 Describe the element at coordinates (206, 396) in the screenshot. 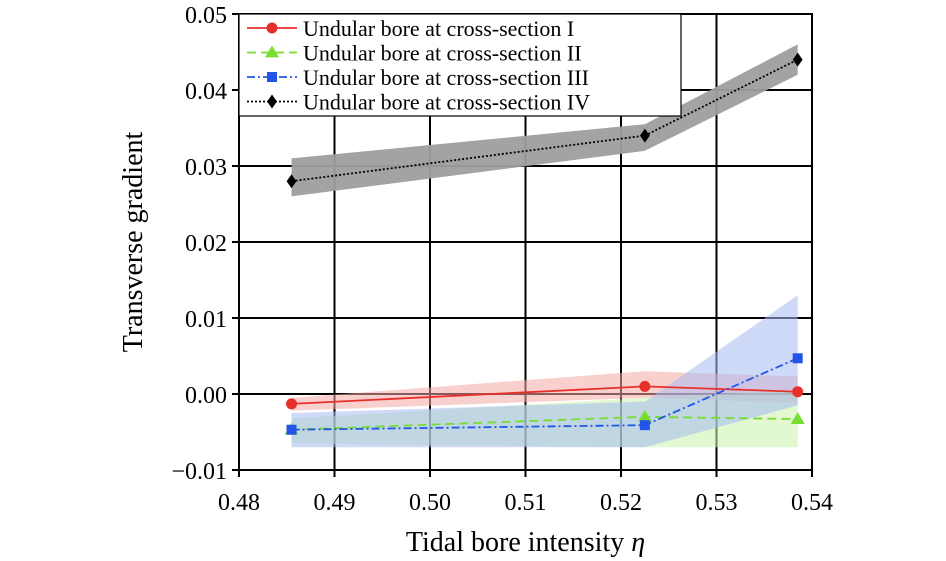

I see `y-tick-label-1: 0.00` at that location.